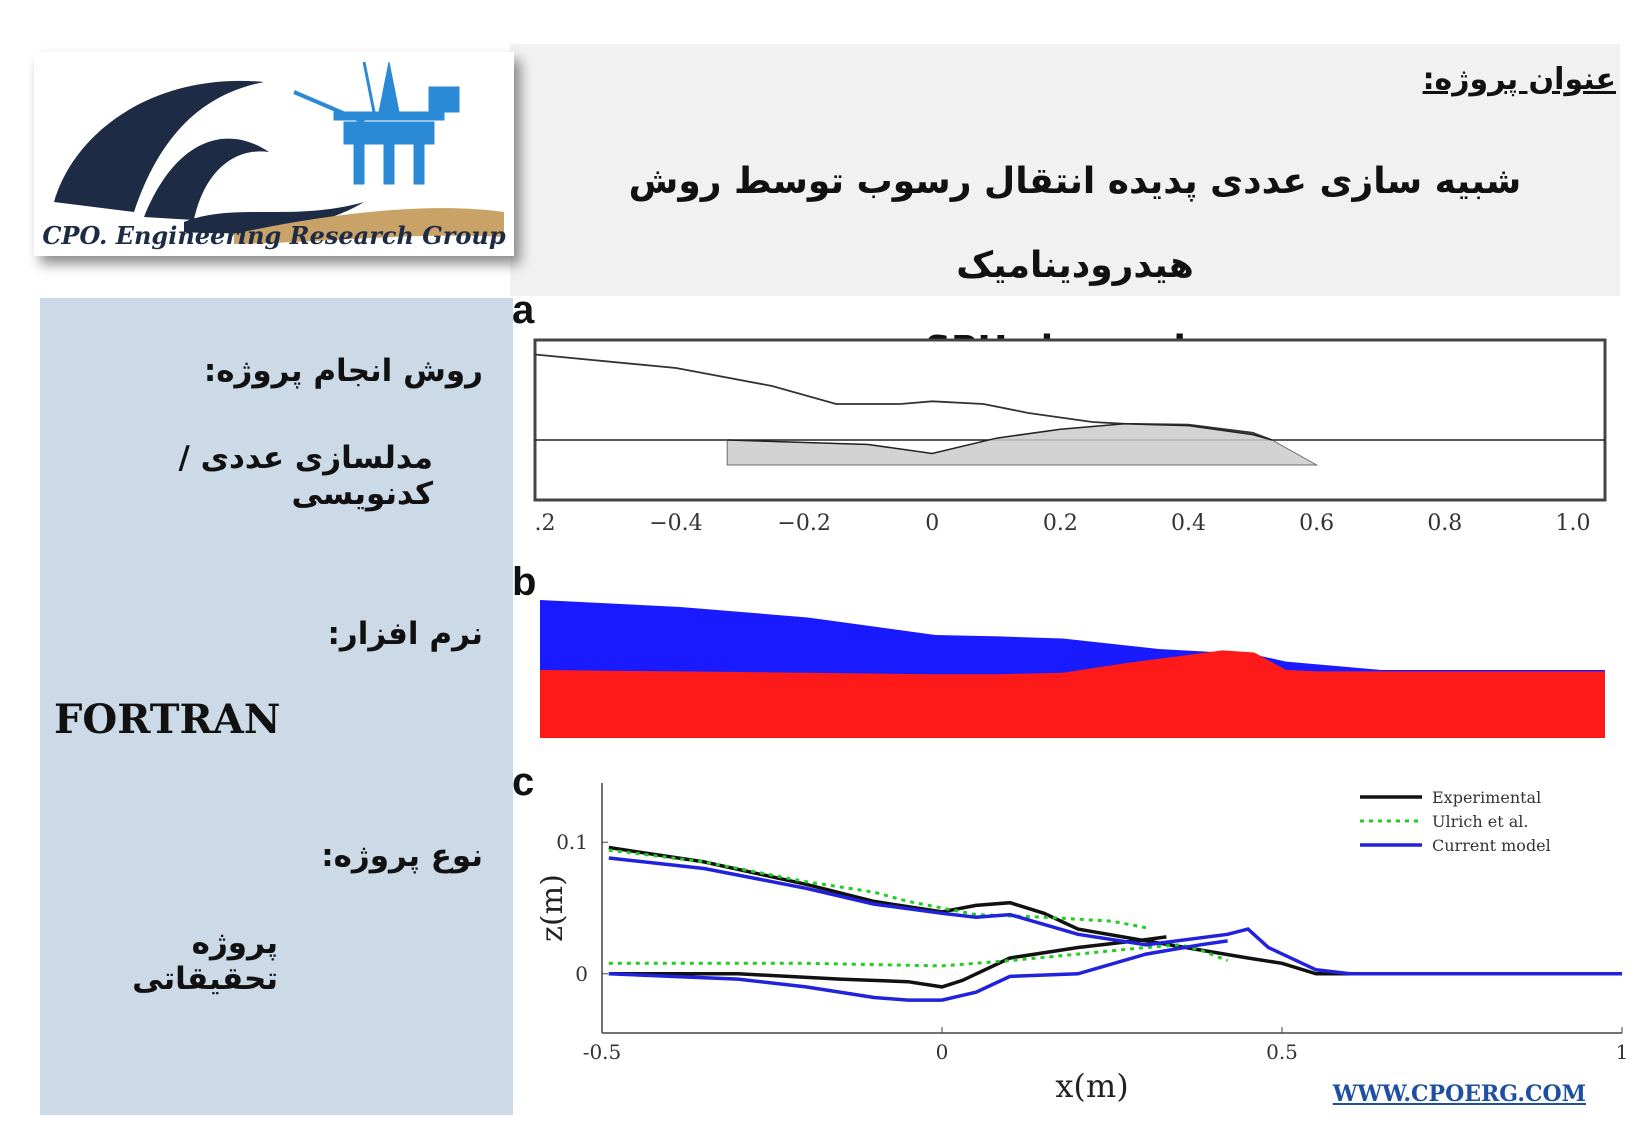 The height and width of the screenshot is (1135, 1634). What do you see at coordinates (405, 634) in the screenshot?
I see `software-heading: نرم افزار:` at bounding box center [405, 634].